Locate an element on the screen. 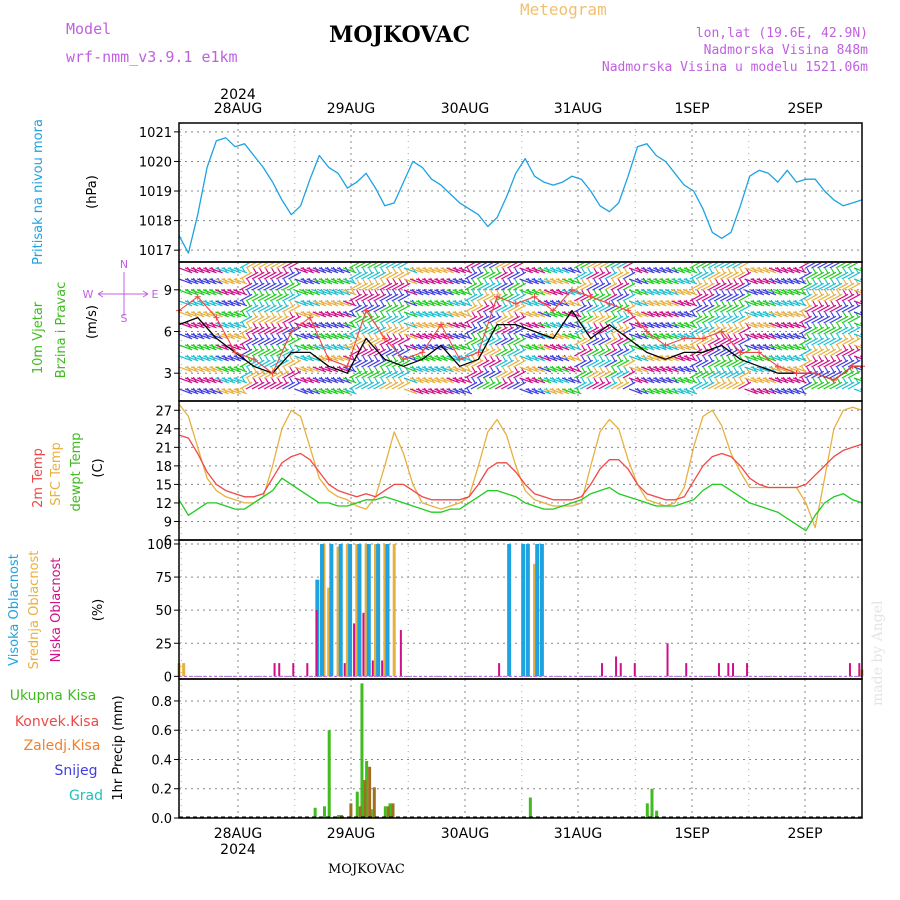 The image size is (900, 900). panel-frame-temperature is located at coordinates (520, 470).